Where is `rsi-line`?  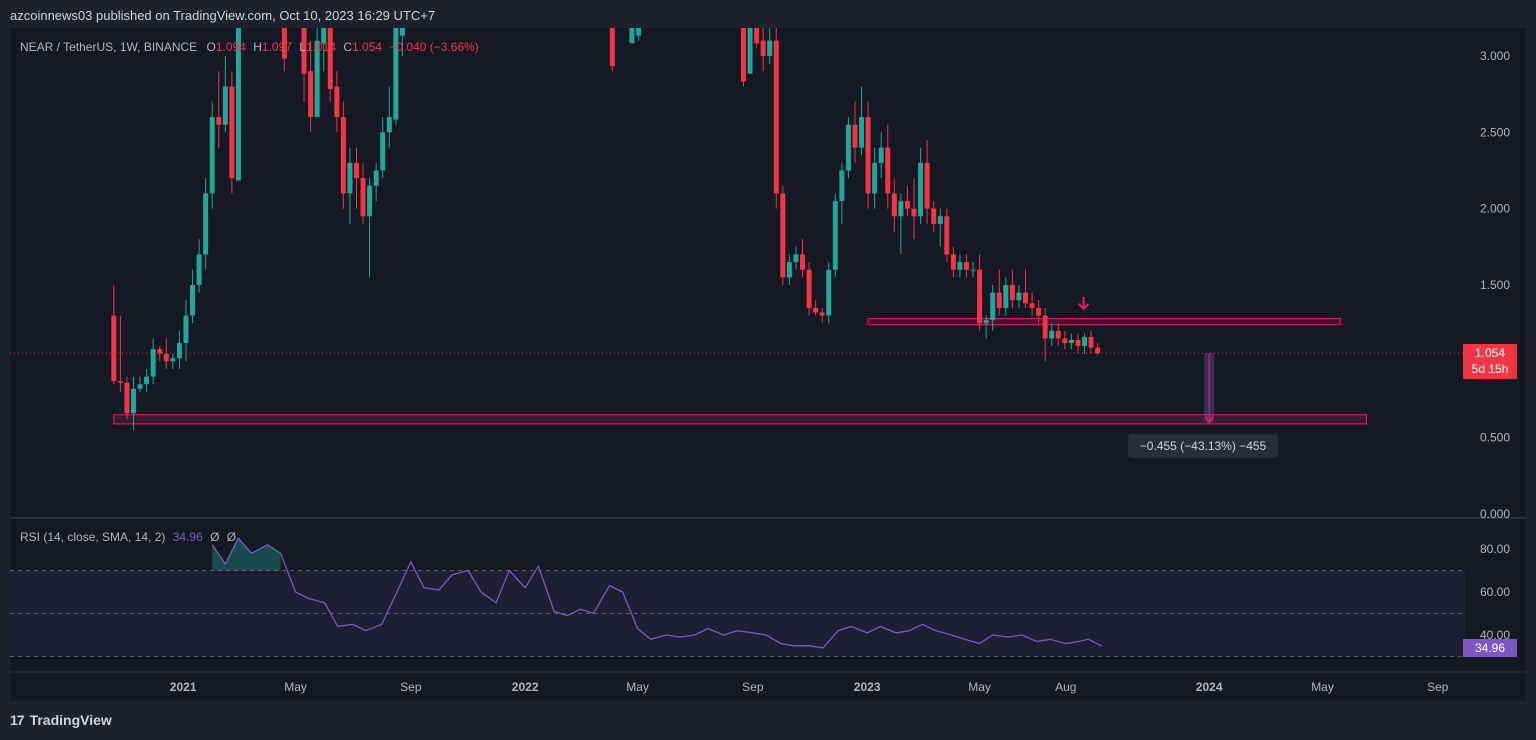 rsi-line is located at coordinates (656, 593).